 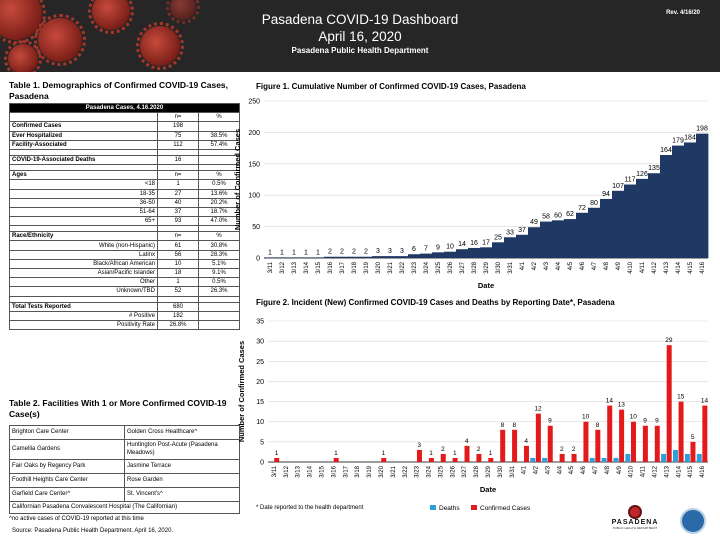 I want to click on fig2-xtick-label: 3/18, so click(x=358, y=471).